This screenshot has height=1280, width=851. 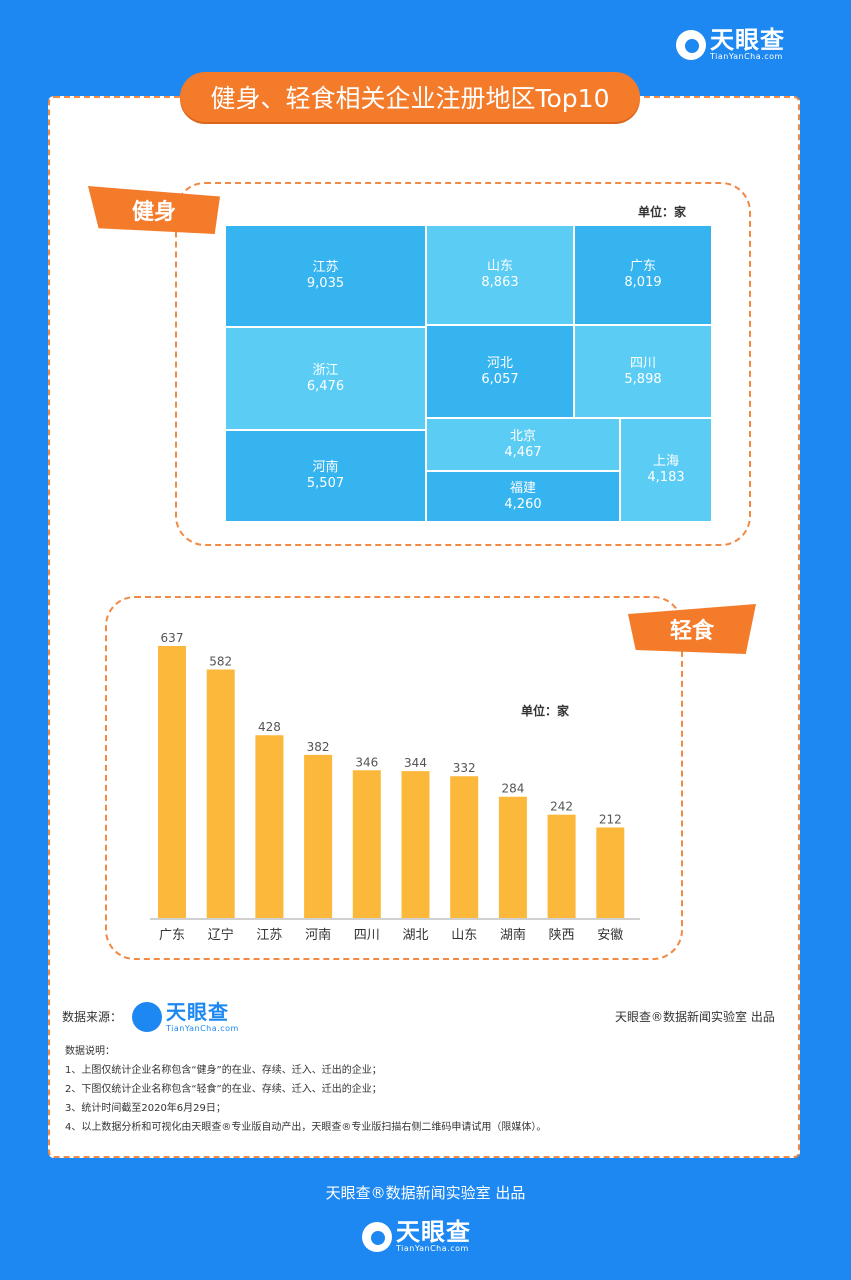 What do you see at coordinates (366, 762) in the screenshot?
I see `bar-value-label: 346` at bounding box center [366, 762].